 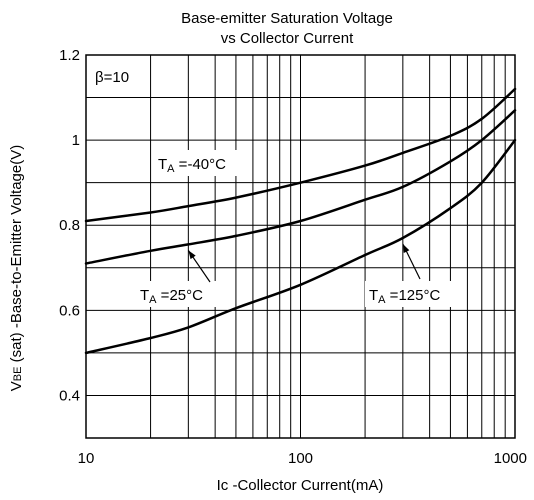 What do you see at coordinates (287, 18) in the screenshot?
I see `chart-title-line-1: Base-emitter Saturation Voltage` at bounding box center [287, 18].